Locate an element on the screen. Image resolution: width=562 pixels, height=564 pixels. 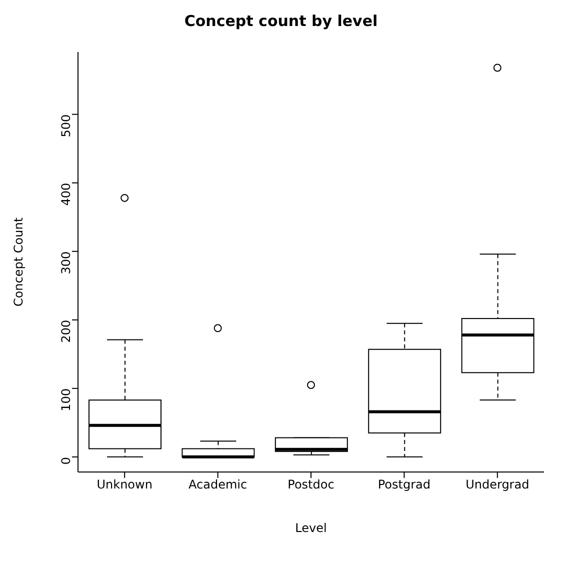
x-tick-label: Unknown is located at coordinates (124, 485).